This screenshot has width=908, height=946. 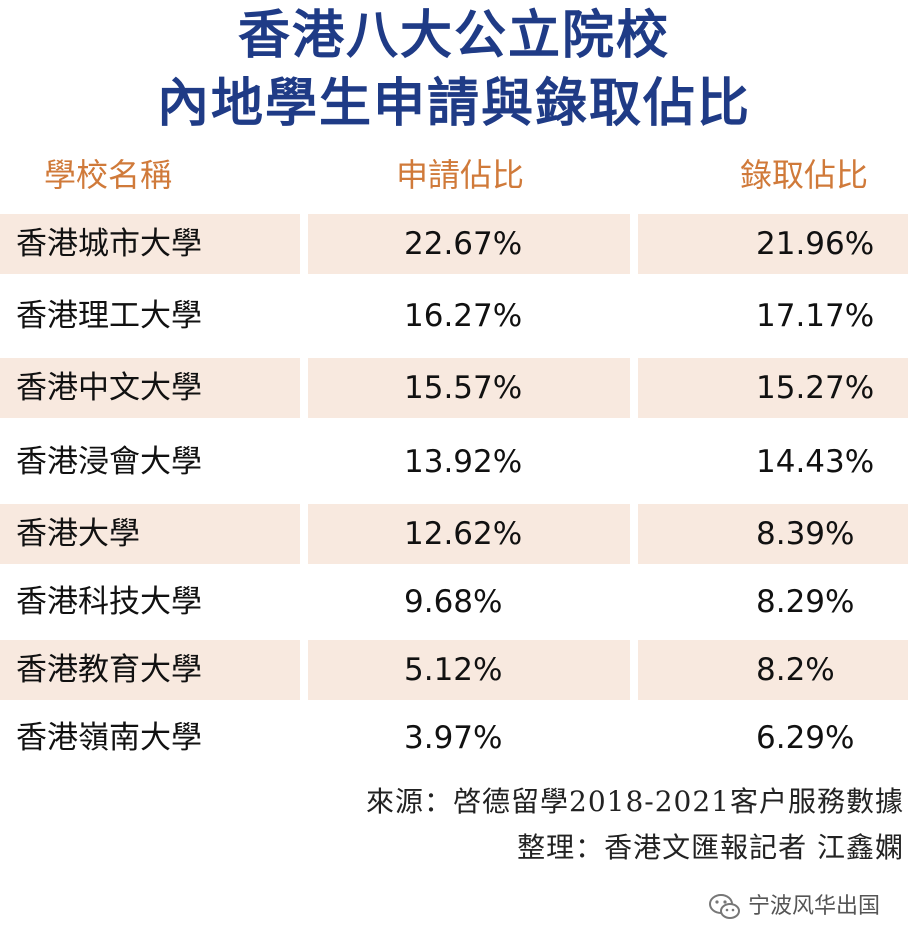 I want to click on watermark-text: 宁波风华出国, so click(x=813, y=906).